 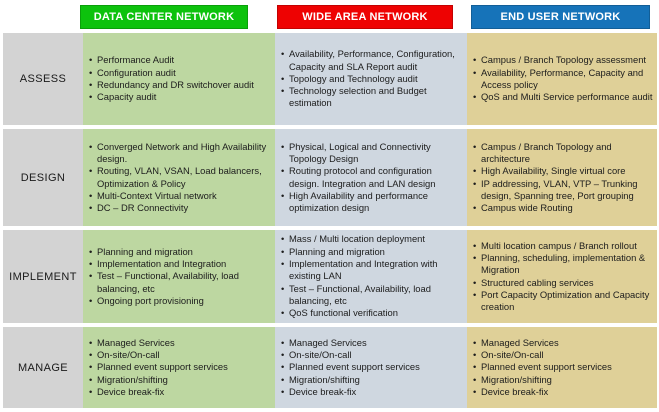 I want to click on header-data-center-network: DATA CENTER NETWORK, so click(x=164, y=17).